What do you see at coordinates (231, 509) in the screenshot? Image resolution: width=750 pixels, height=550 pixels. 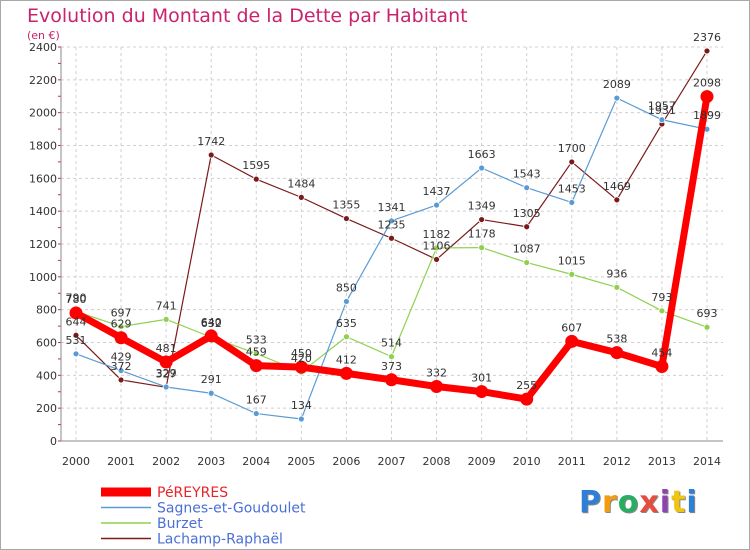 I see `legend-entry: Sagnes-et-Goudoulet` at bounding box center [231, 509].